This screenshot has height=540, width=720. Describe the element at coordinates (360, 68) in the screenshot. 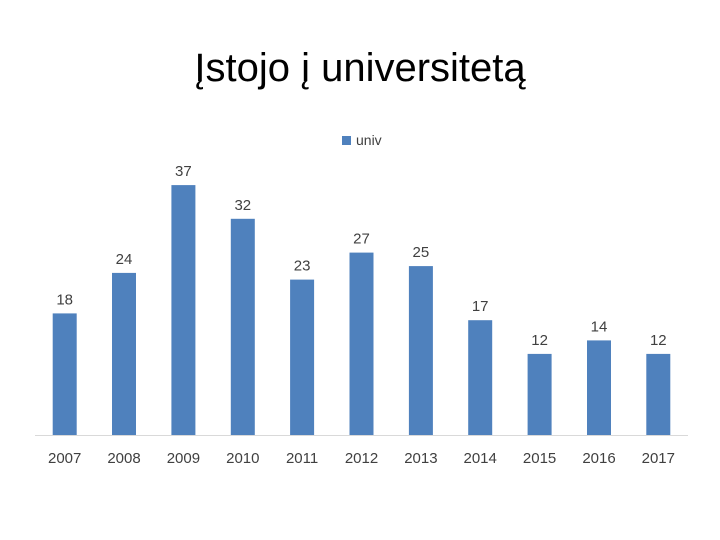

I see `slide-title: Įstojo į universitetą` at that location.